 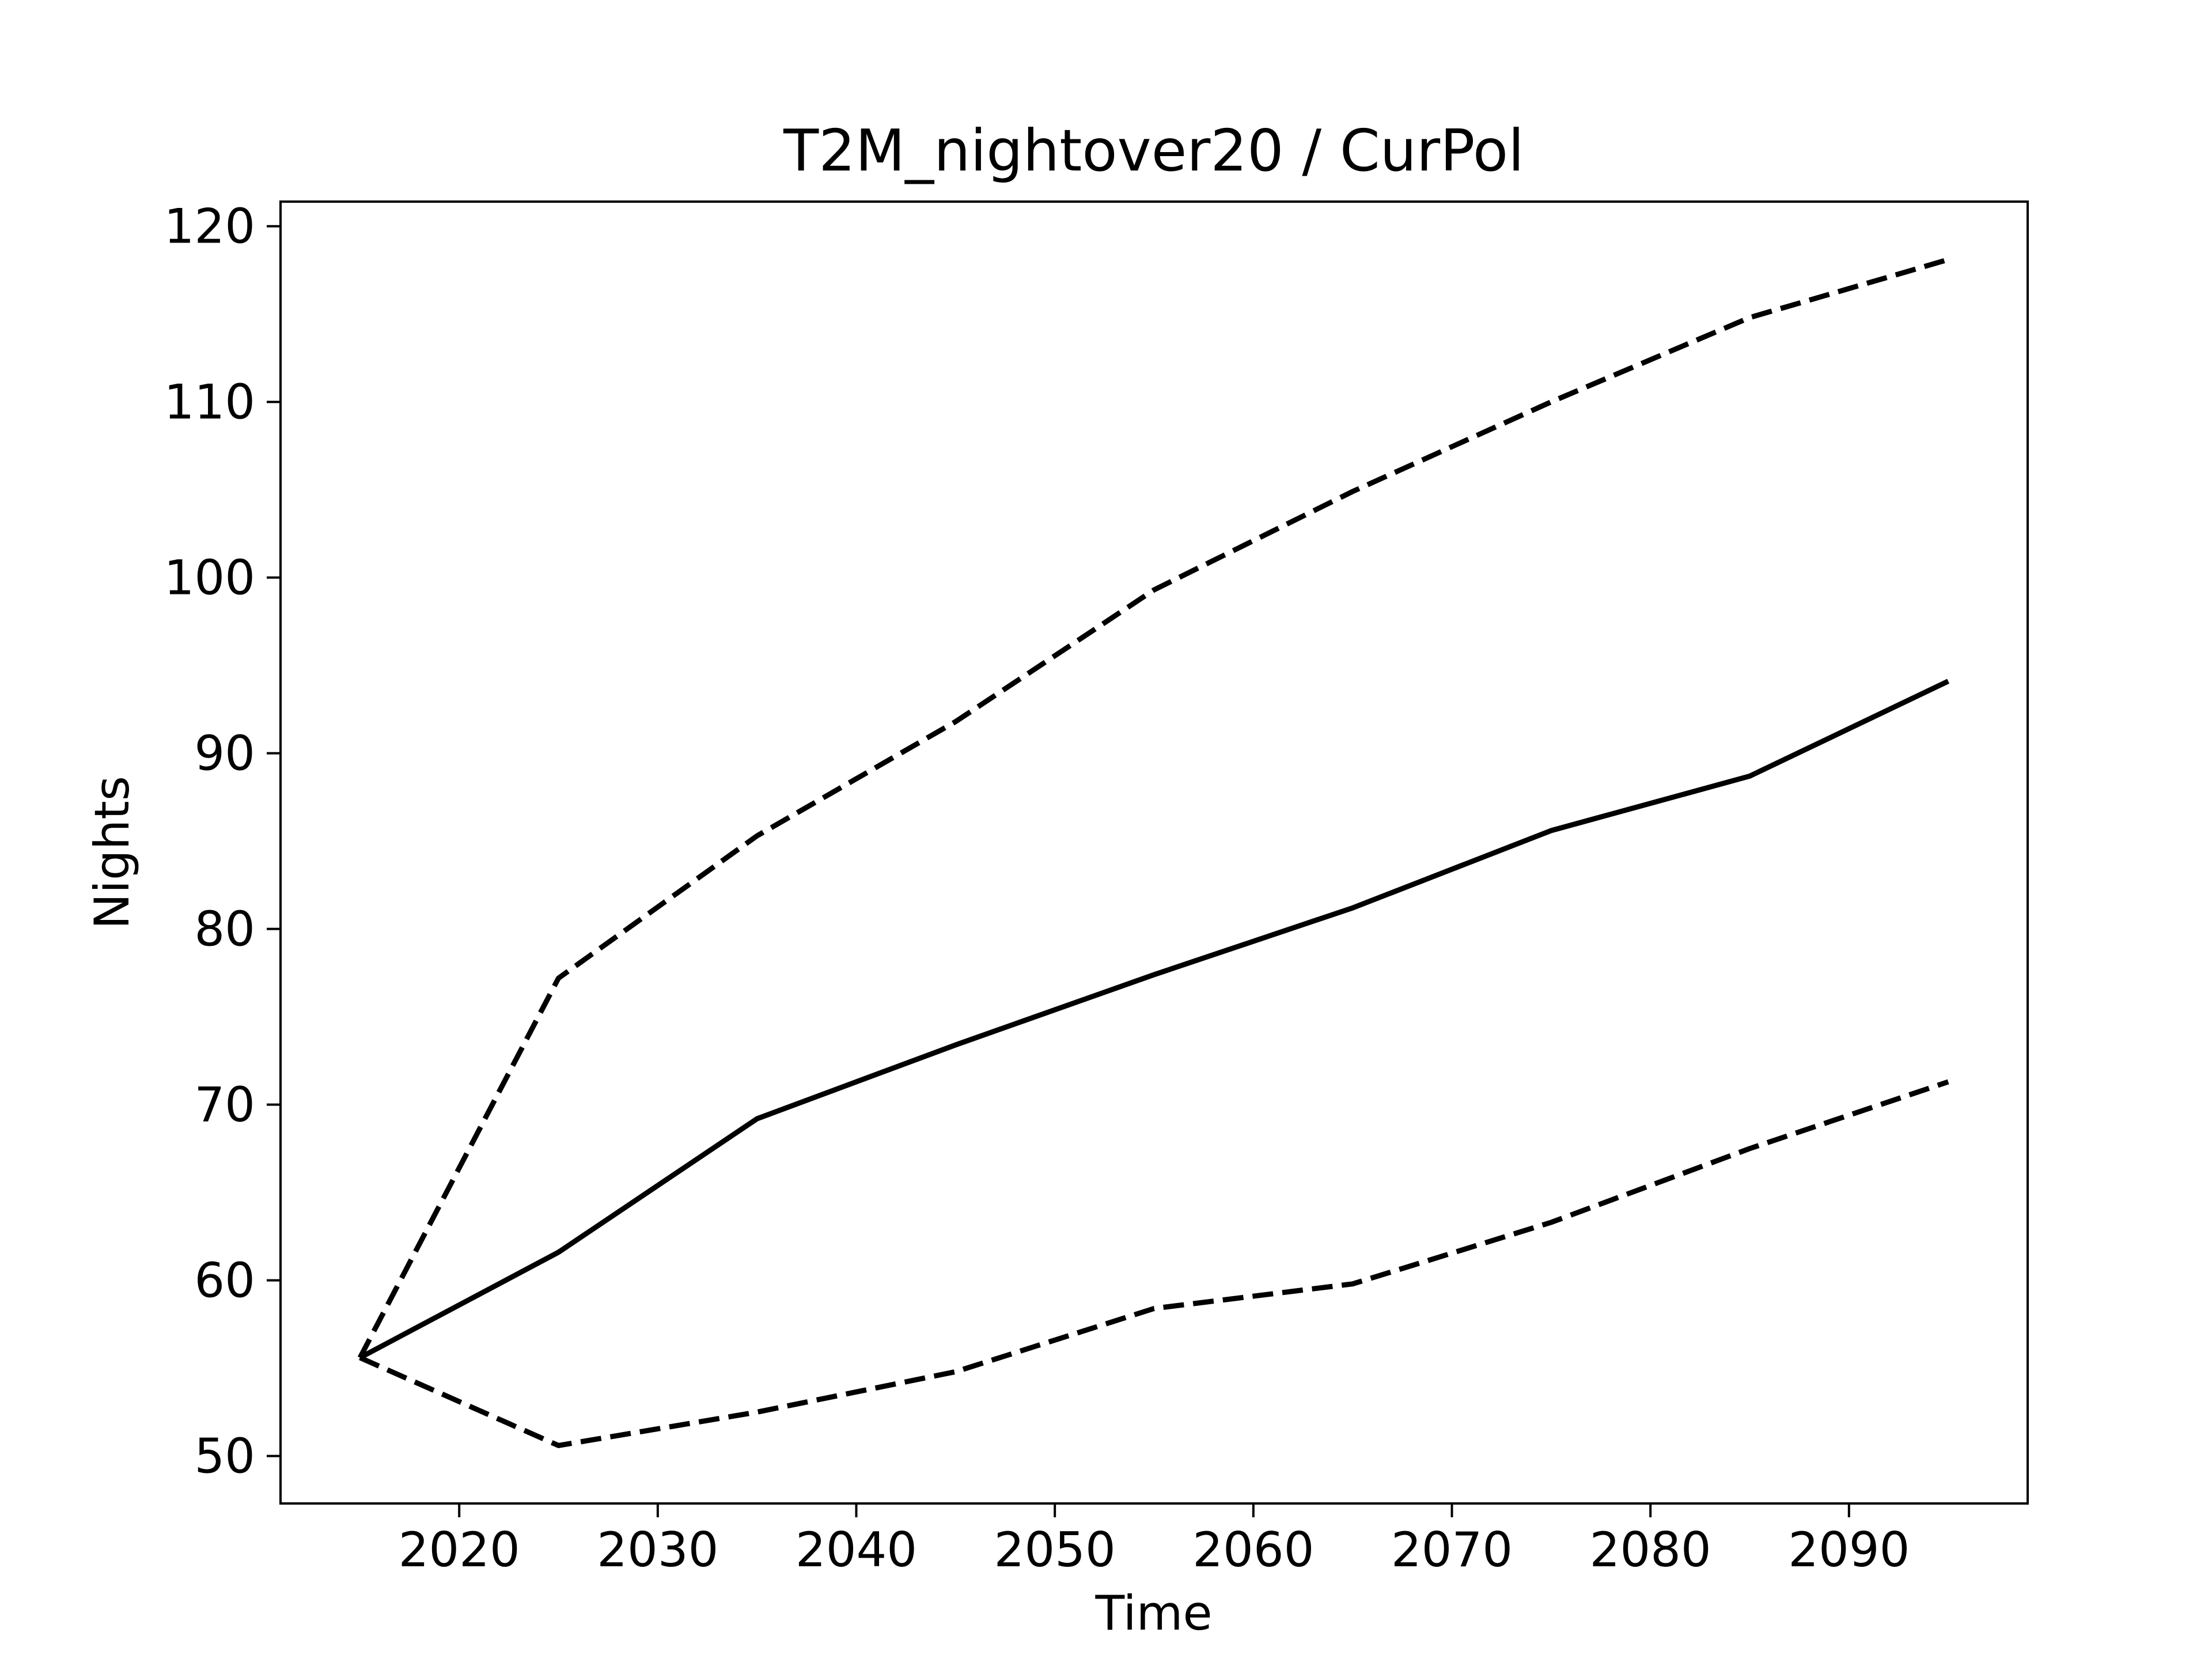 What do you see at coordinates (209, 402) in the screenshot?
I see `y-tick-label-110: 110` at bounding box center [209, 402].